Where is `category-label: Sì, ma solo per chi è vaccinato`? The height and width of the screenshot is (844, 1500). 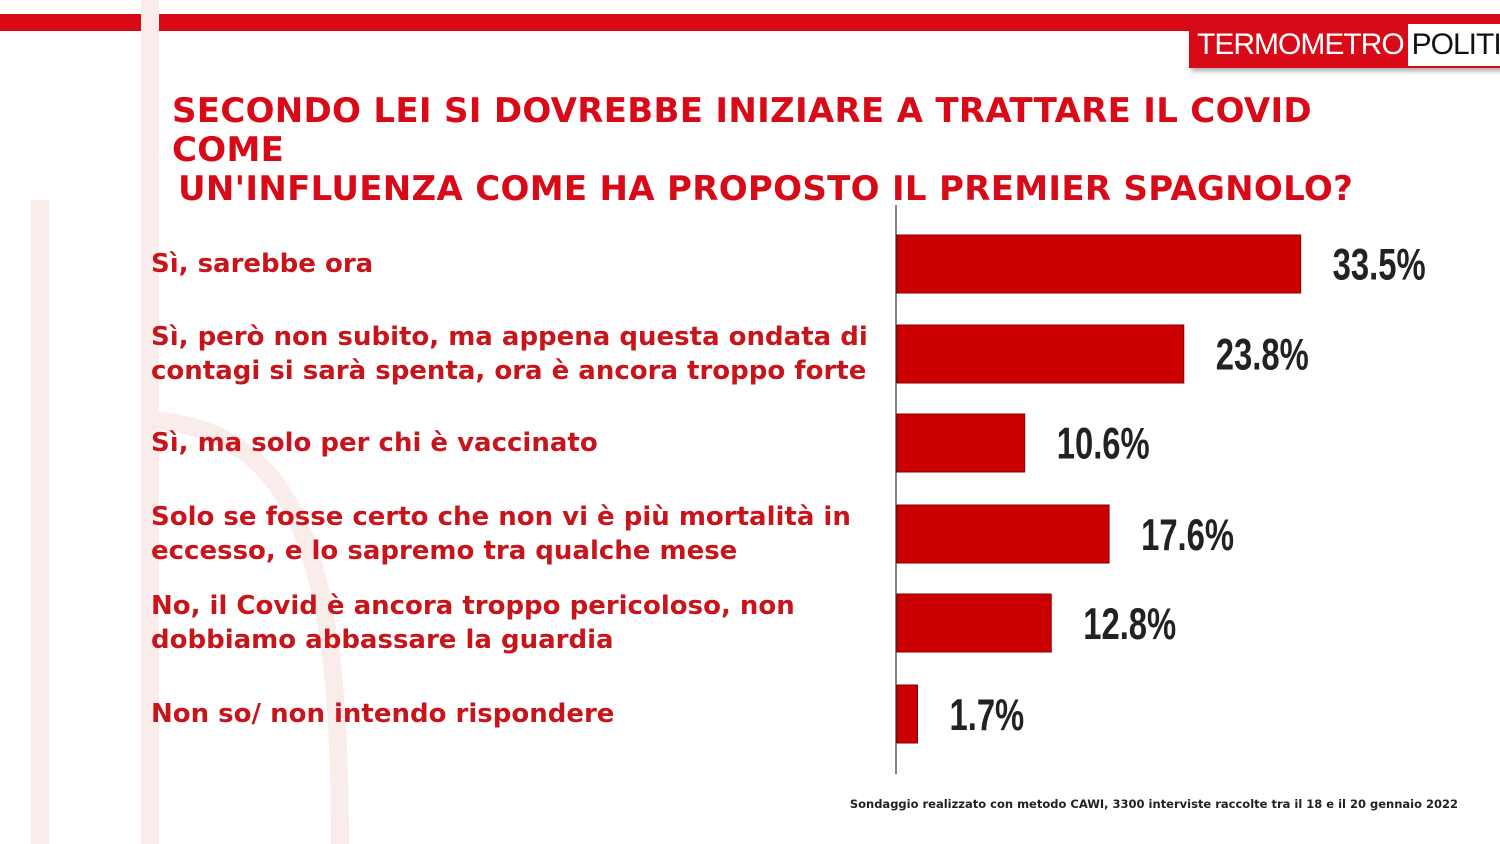 category-label: Sì, ma solo per chi è vaccinato is located at coordinates (521, 443).